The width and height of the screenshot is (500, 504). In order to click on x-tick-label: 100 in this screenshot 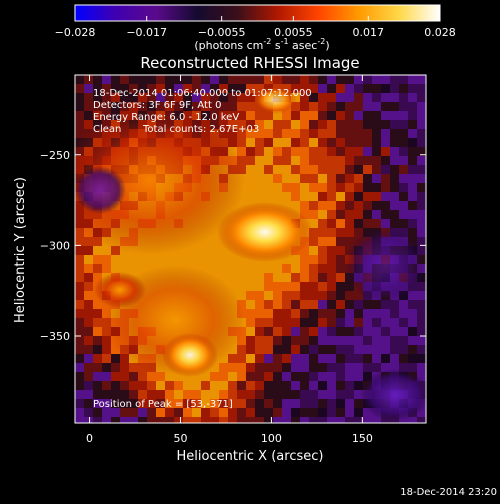, I will do `click(271, 438)`.